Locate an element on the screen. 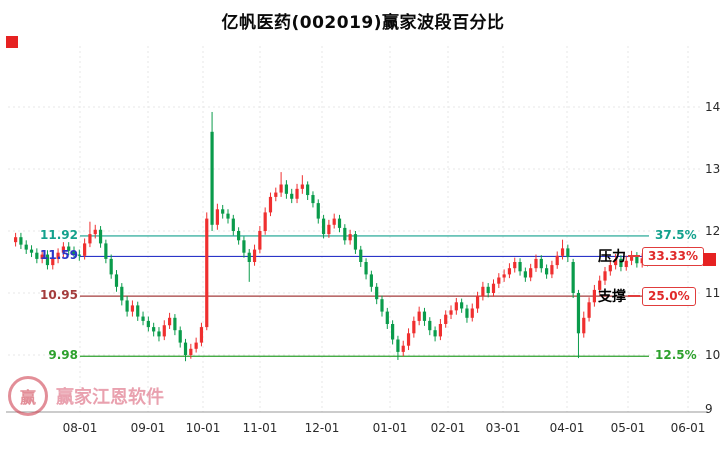 This screenshot has width=726, height=450. level-price-label: 9.98 is located at coordinates (63, 355).